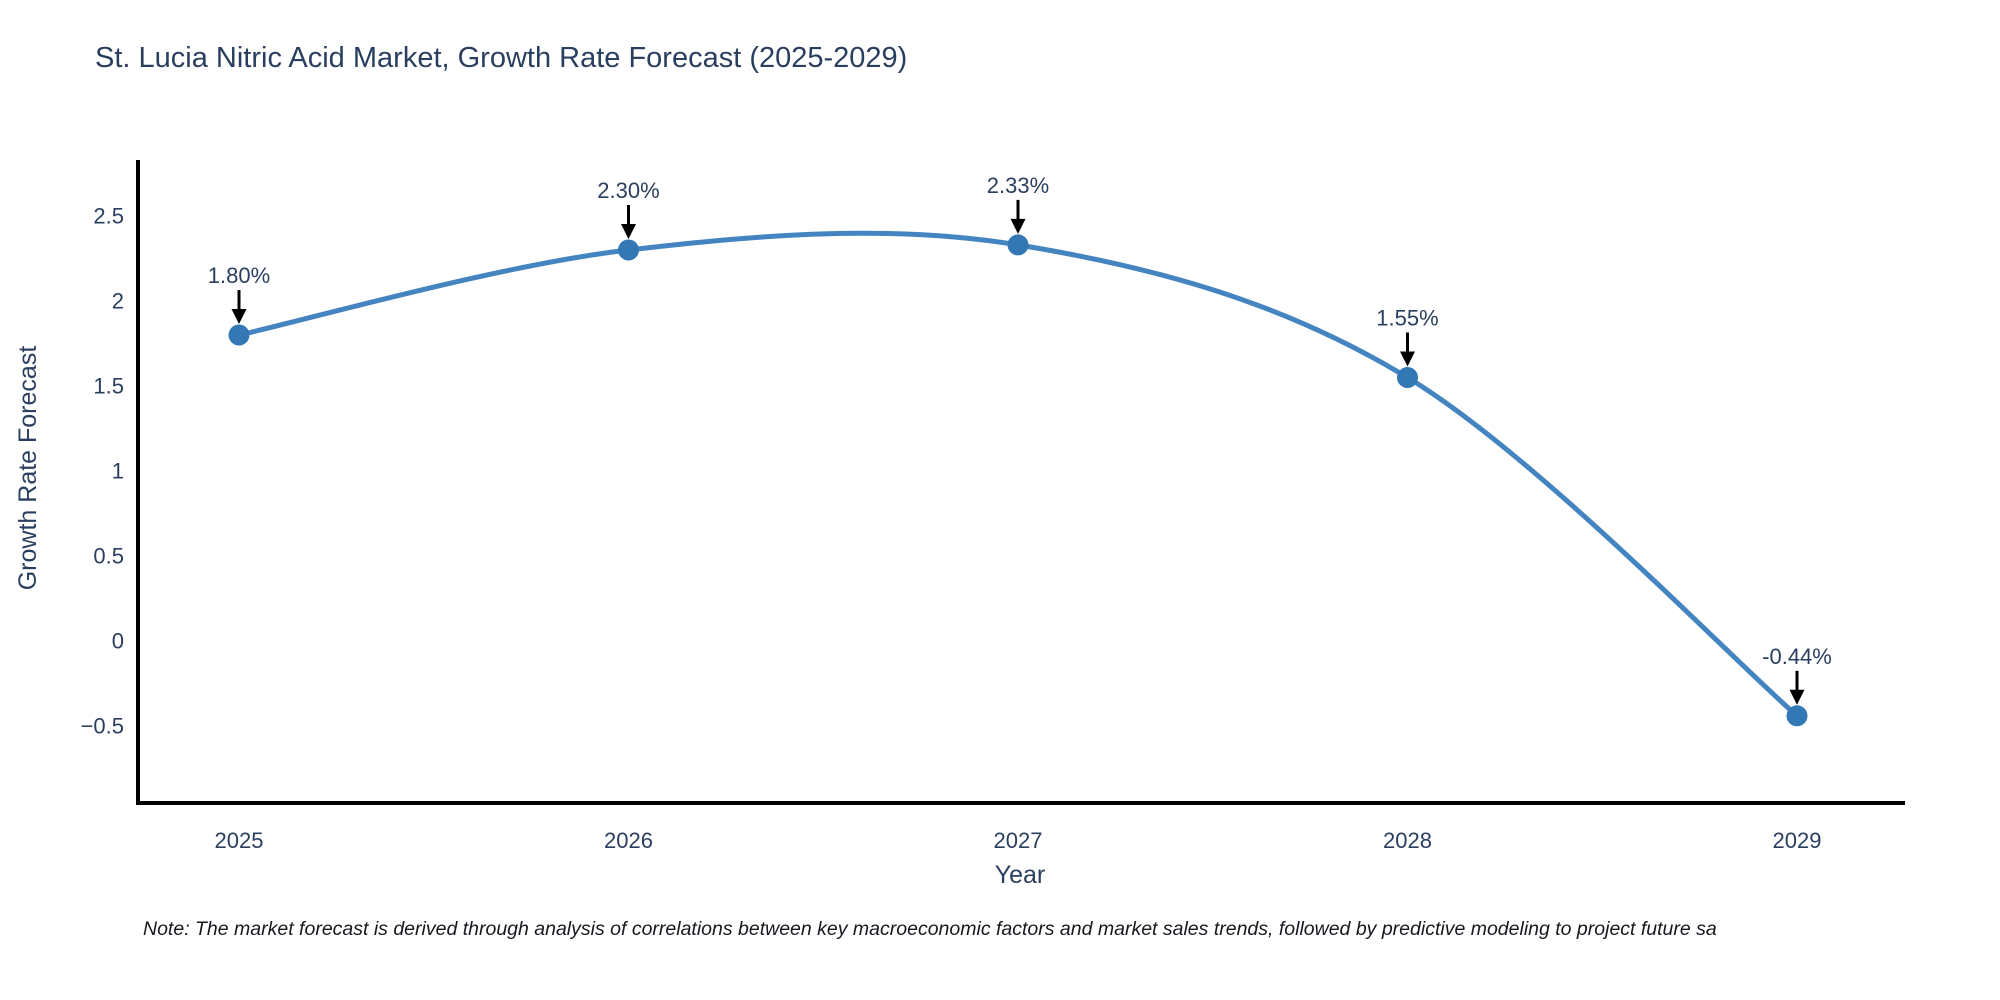 The height and width of the screenshot is (1000, 2000). What do you see at coordinates (628, 190) in the screenshot?
I see `annotation-label: 2.30%` at bounding box center [628, 190].